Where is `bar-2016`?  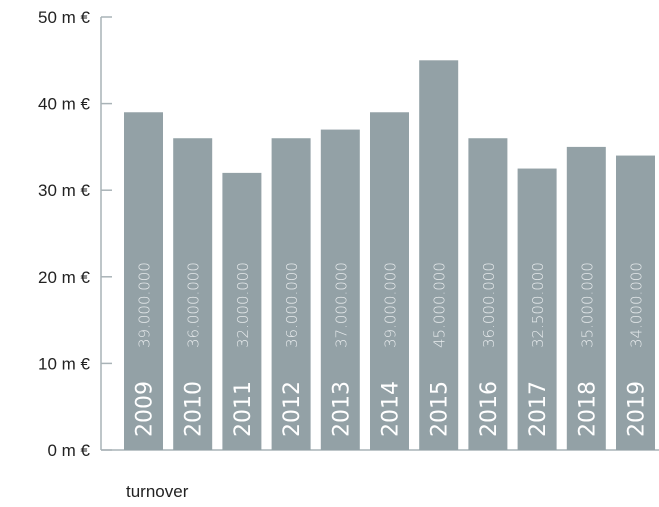 bar-2016 is located at coordinates (488, 294).